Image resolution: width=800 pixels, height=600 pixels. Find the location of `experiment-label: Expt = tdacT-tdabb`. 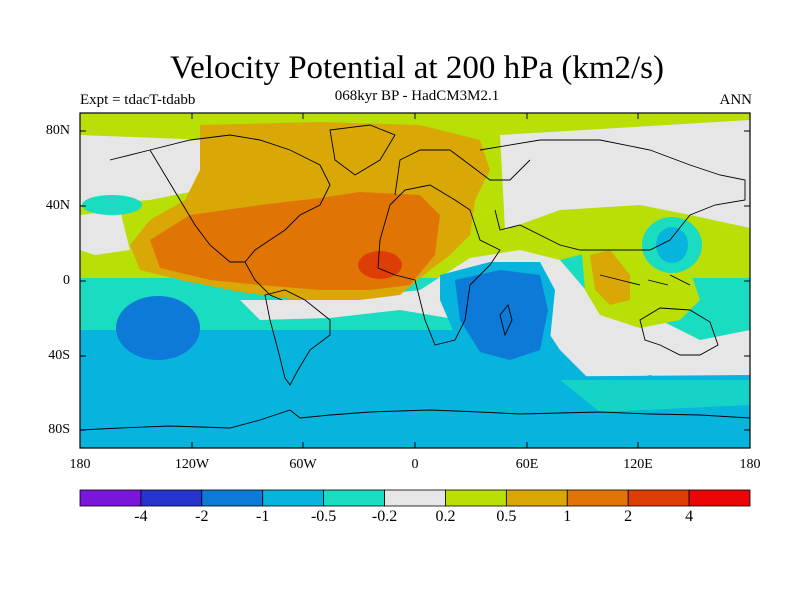

experiment-label: Expt = tdacT-tdabb is located at coordinates (138, 100).